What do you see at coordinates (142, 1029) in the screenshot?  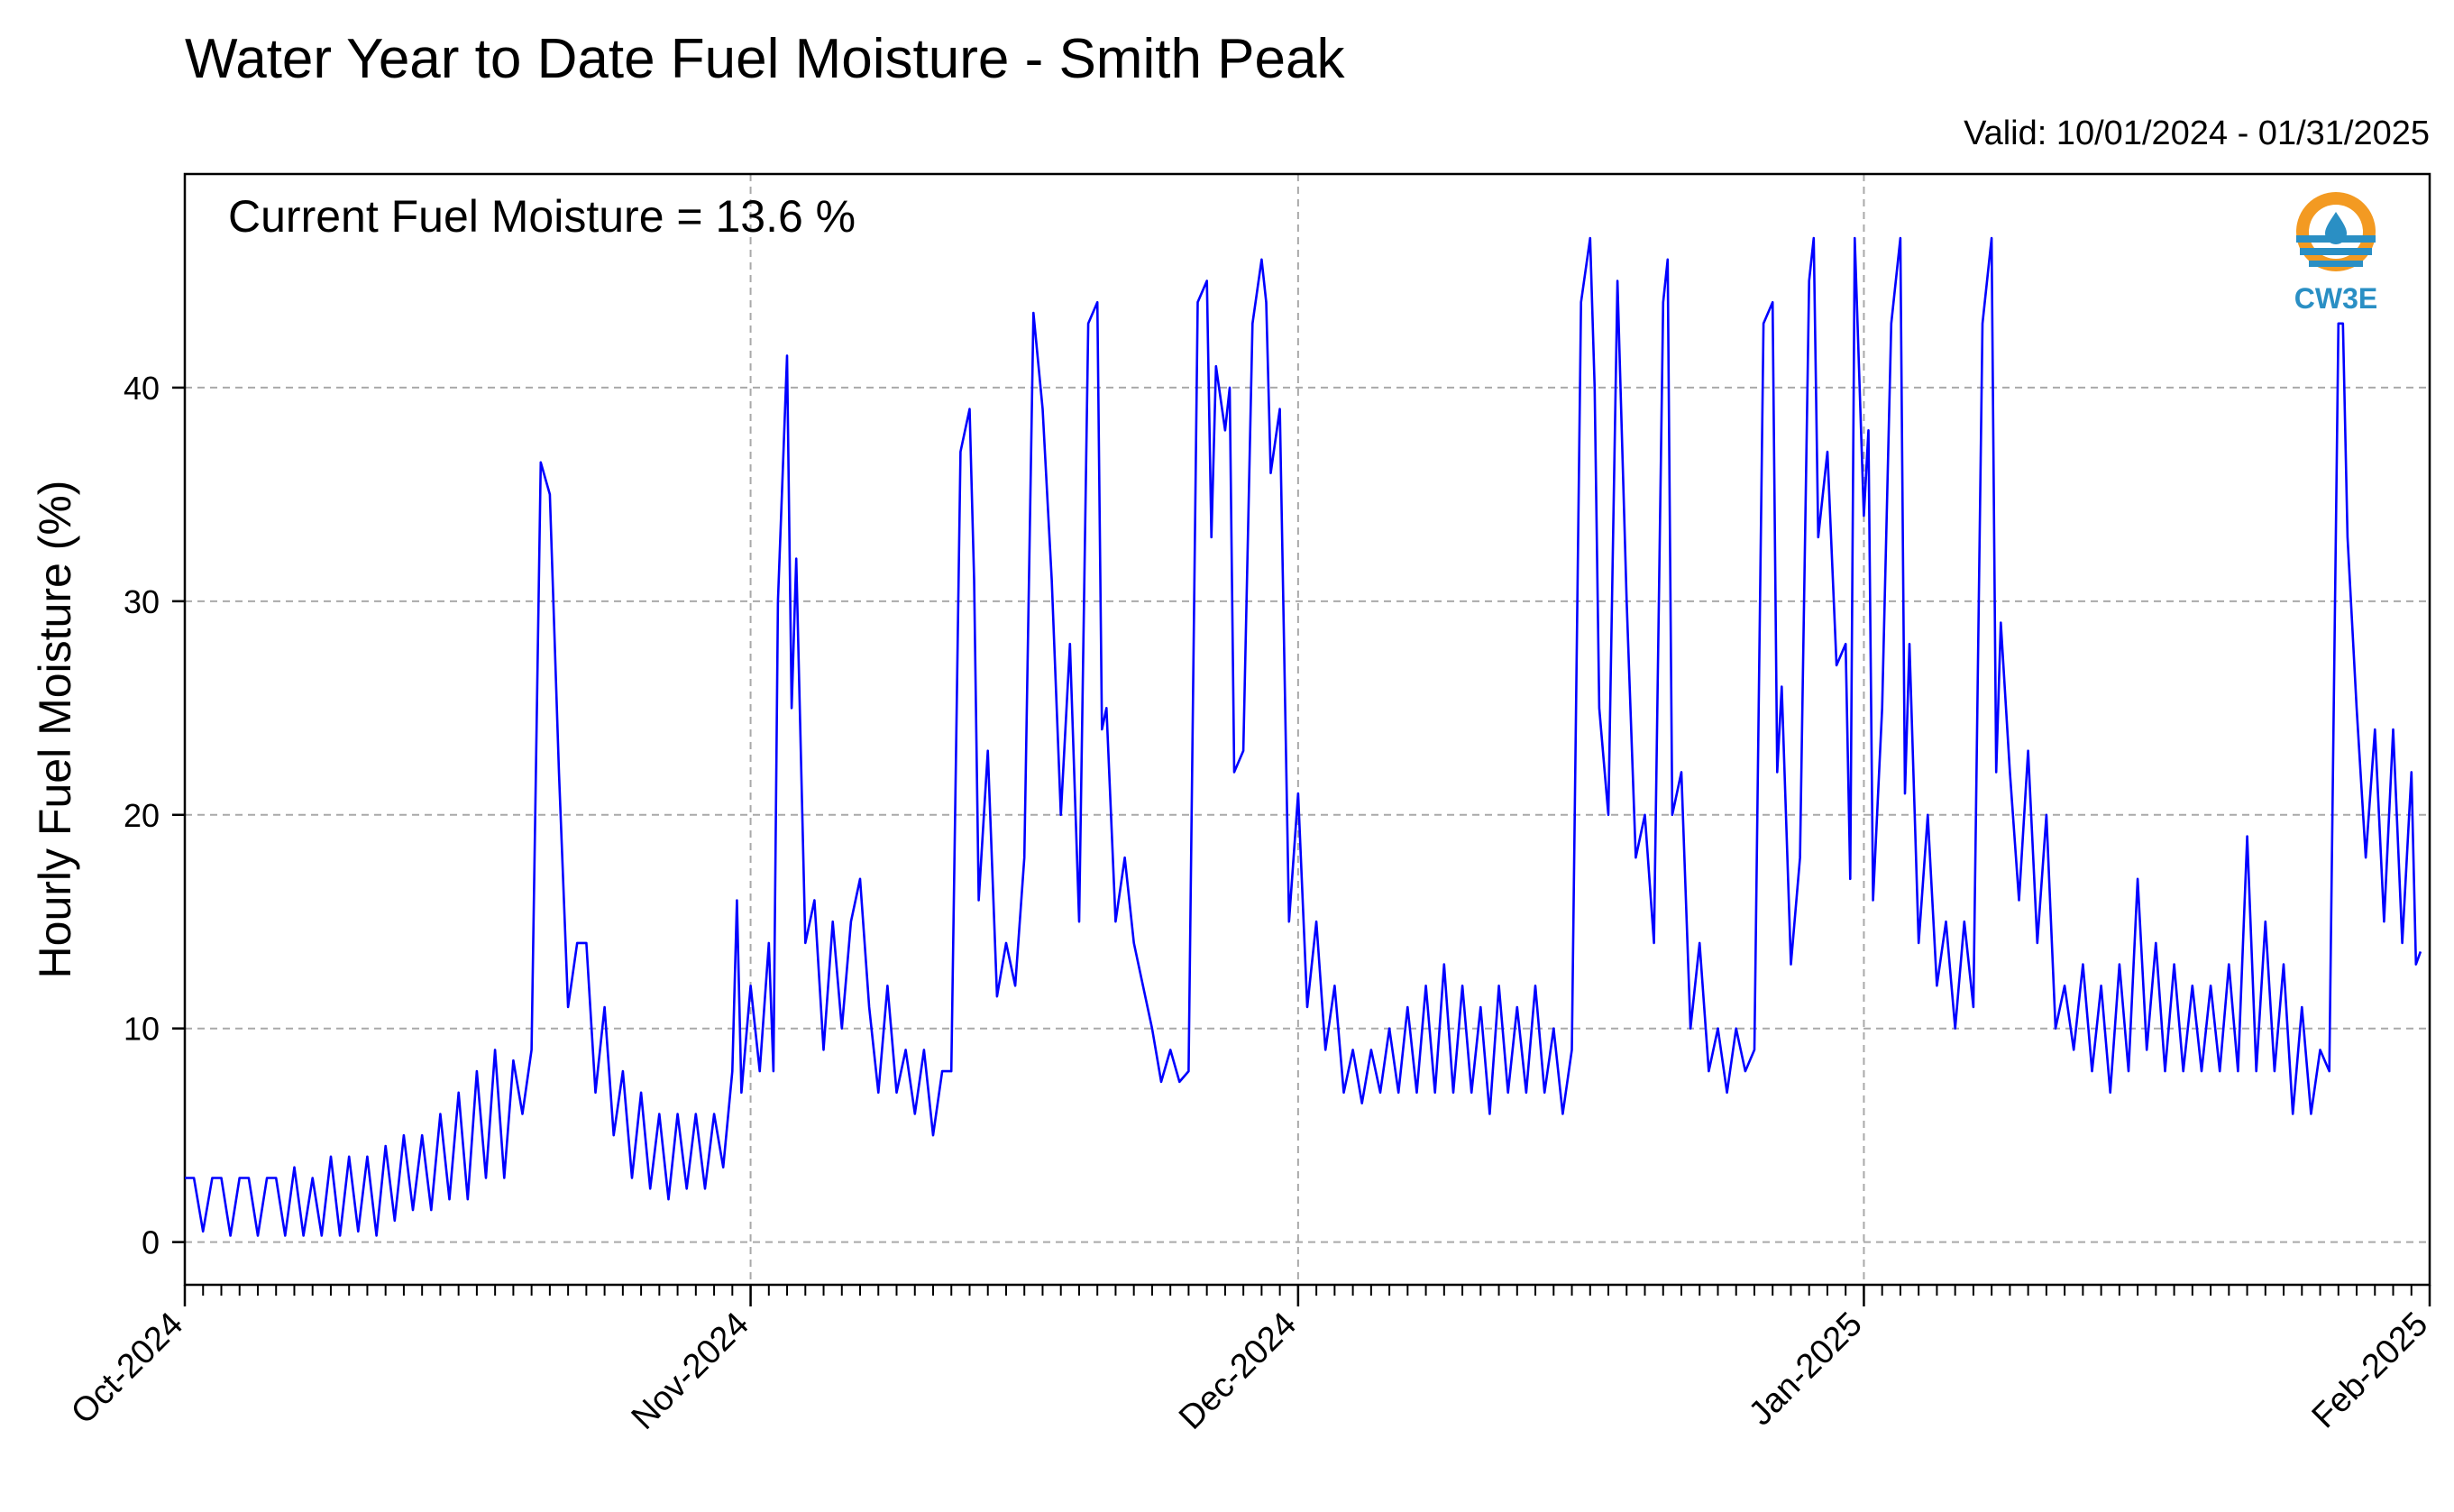 I see `y-tick-label: 10` at bounding box center [142, 1029].